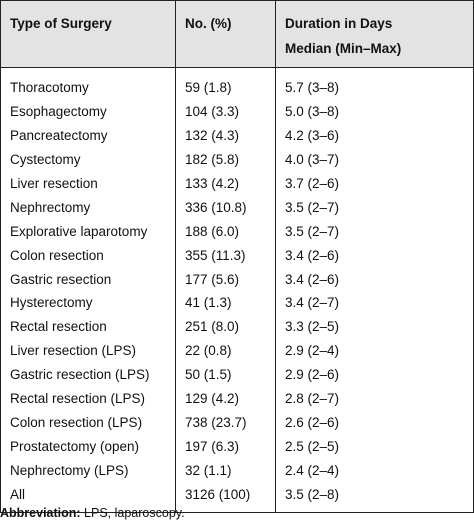 This screenshot has width=474, height=525. I want to click on header-line: Median (Min–Max), so click(343, 48).